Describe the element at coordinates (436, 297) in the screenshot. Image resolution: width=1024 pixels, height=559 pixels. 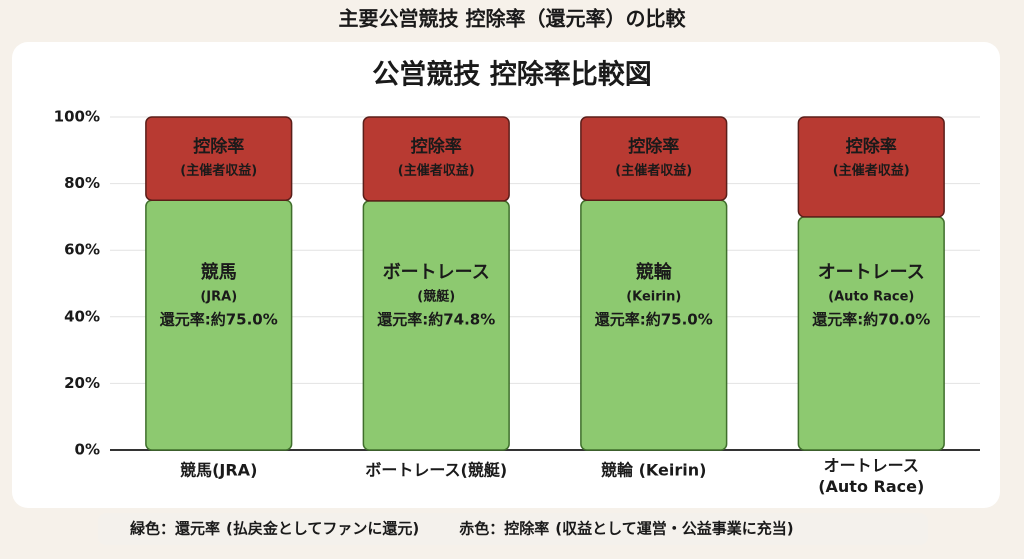
I see `bar-subtitle: (競艇)` at that location.